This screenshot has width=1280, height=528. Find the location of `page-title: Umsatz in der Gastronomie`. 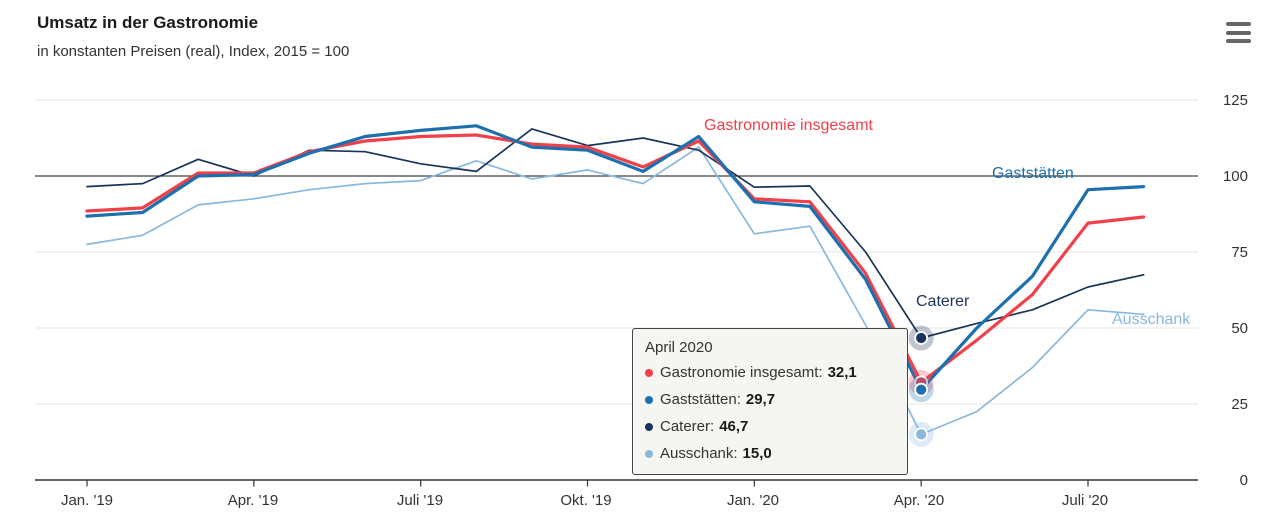

page-title: Umsatz in der Gastronomie is located at coordinates (148, 22).